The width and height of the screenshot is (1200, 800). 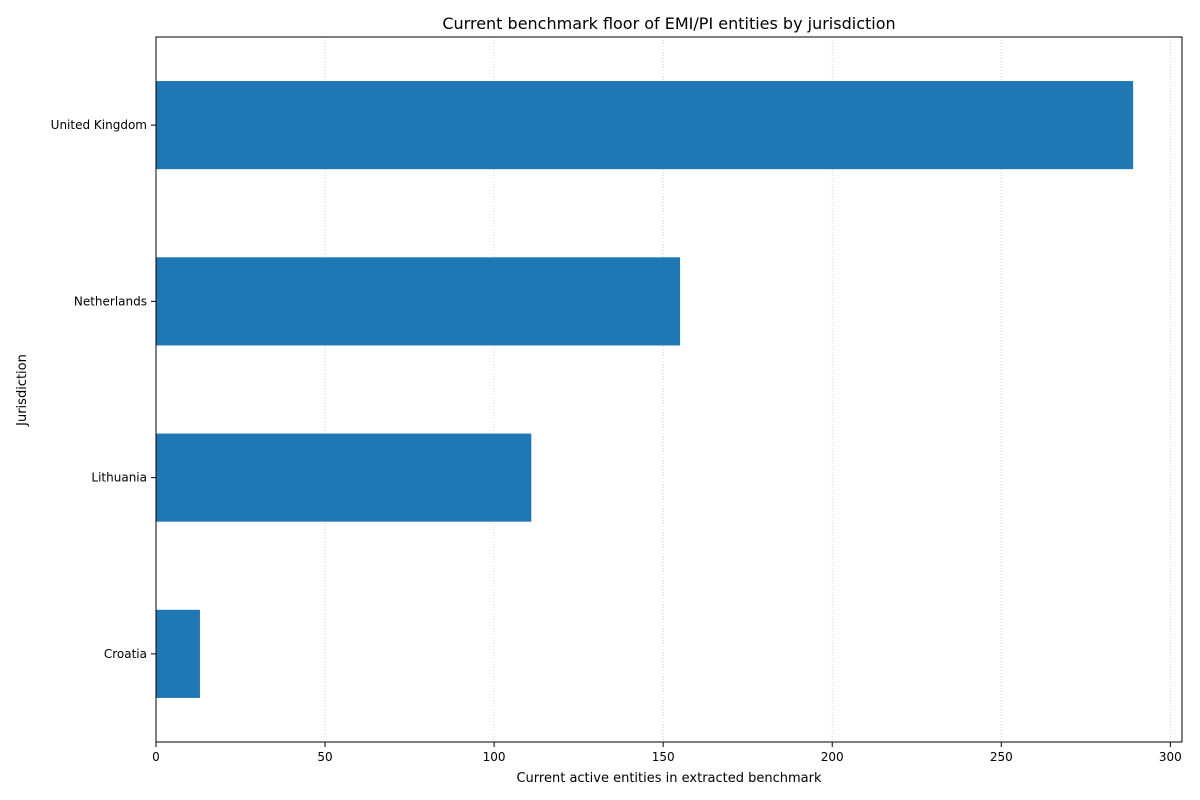 What do you see at coordinates (1170, 757) in the screenshot?
I see `x-tick-label: 300` at bounding box center [1170, 757].